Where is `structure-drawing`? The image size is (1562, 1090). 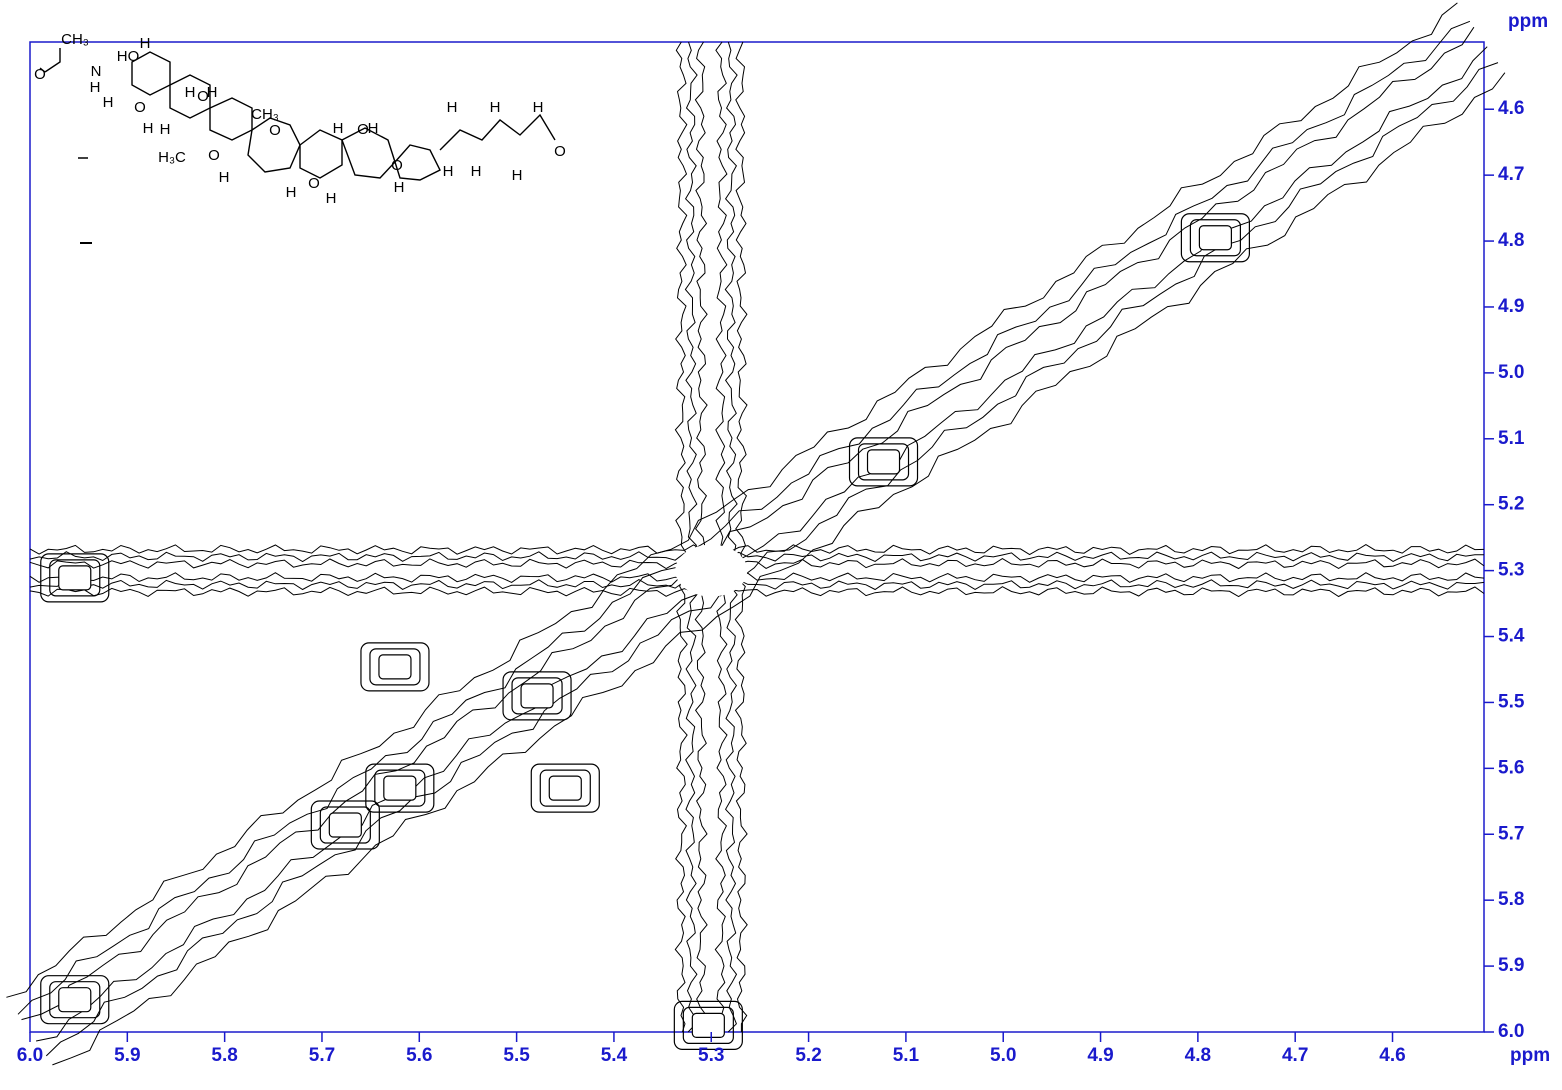
structure-drawing is located at coordinates (297, 114).